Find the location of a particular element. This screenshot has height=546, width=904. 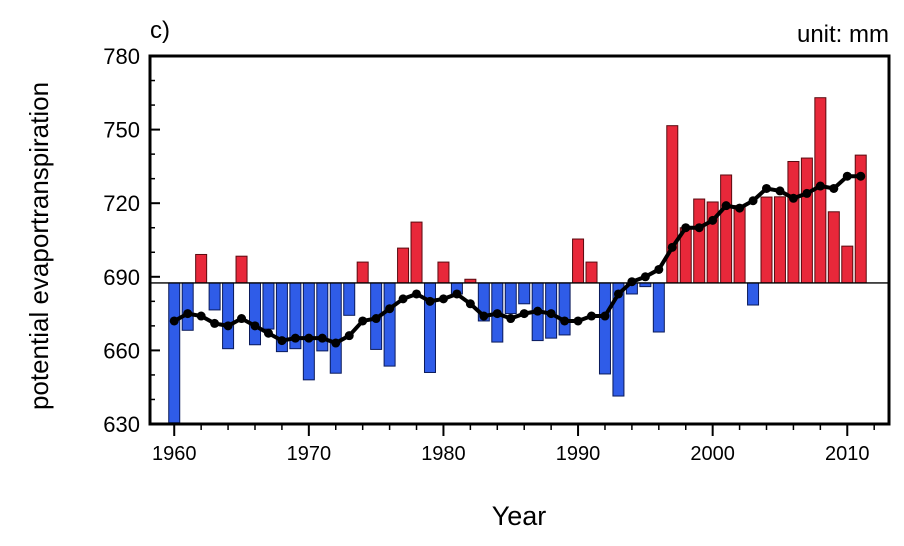

bar-2002 is located at coordinates (739, 244).